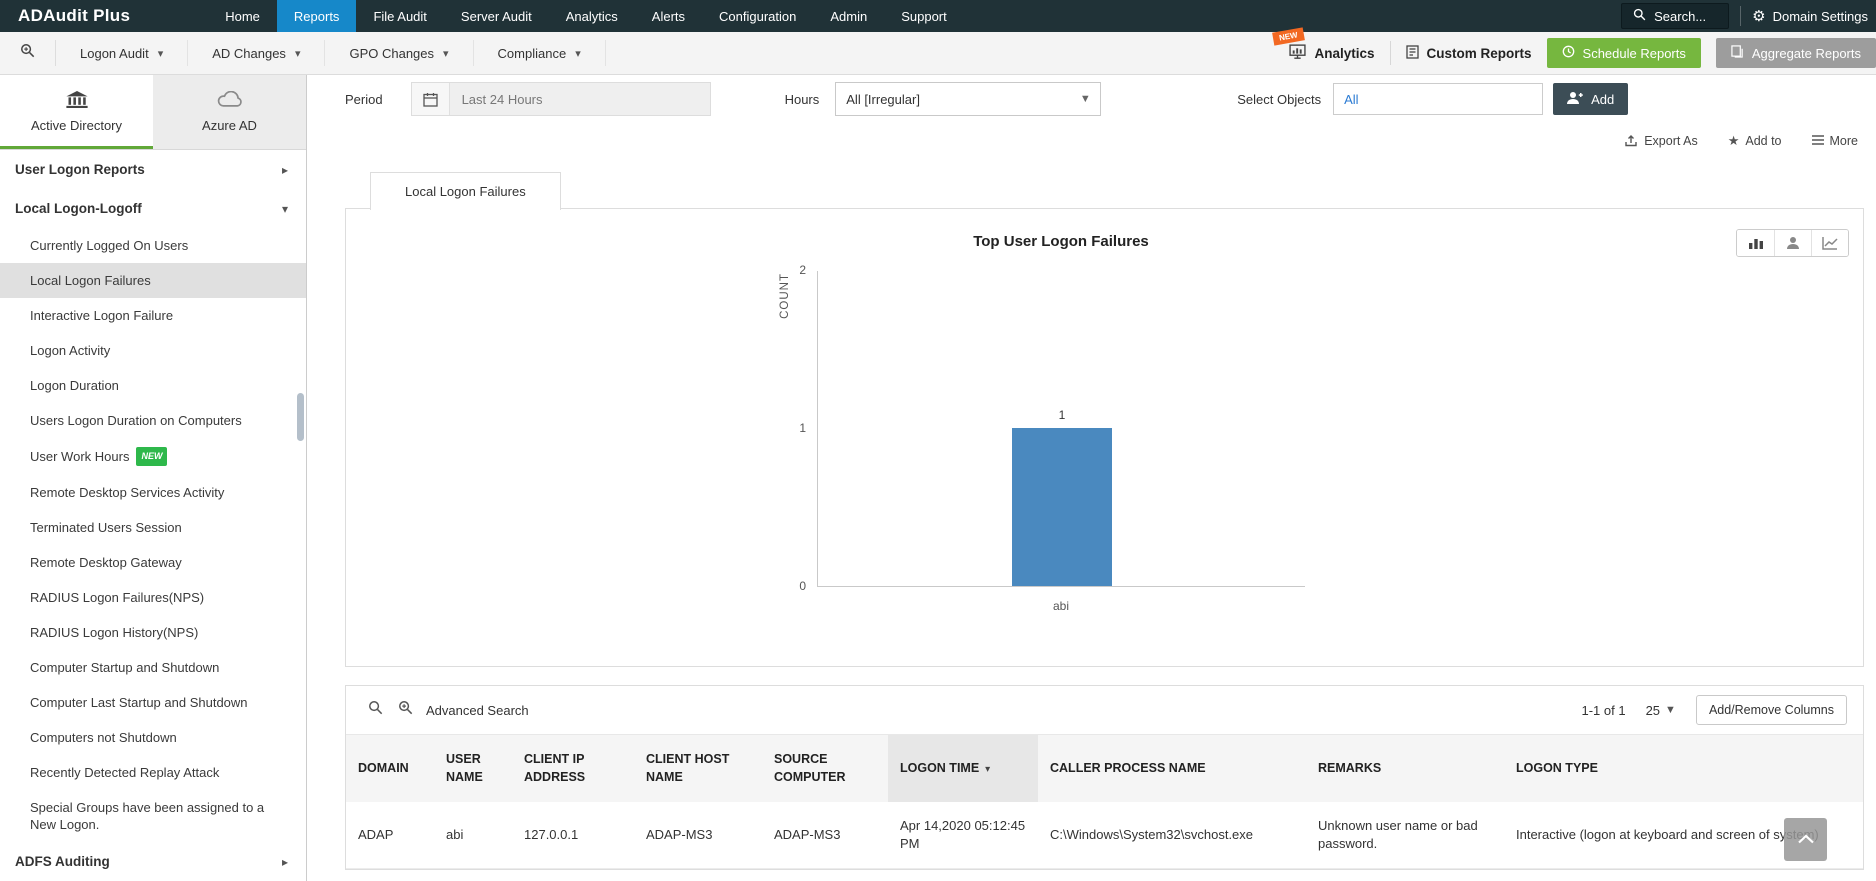  Describe the element at coordinates (400, 16) in the screenshot. I see `topnav-item-file-audit: File Audit` at that location.